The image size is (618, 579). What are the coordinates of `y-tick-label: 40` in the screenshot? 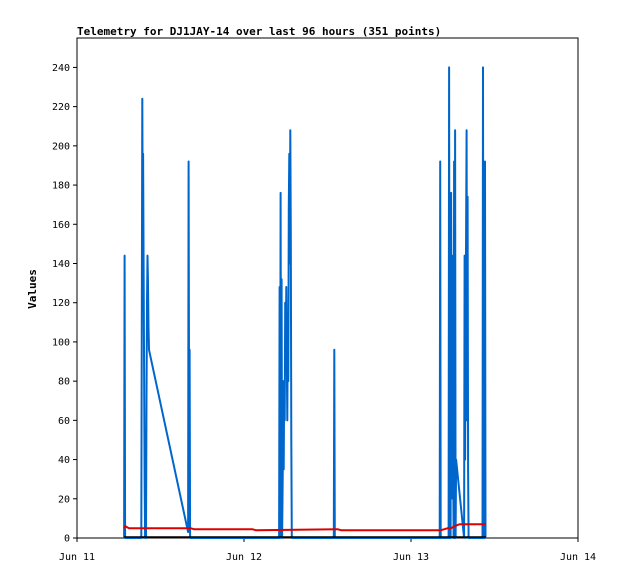 It's located at (64, 460).